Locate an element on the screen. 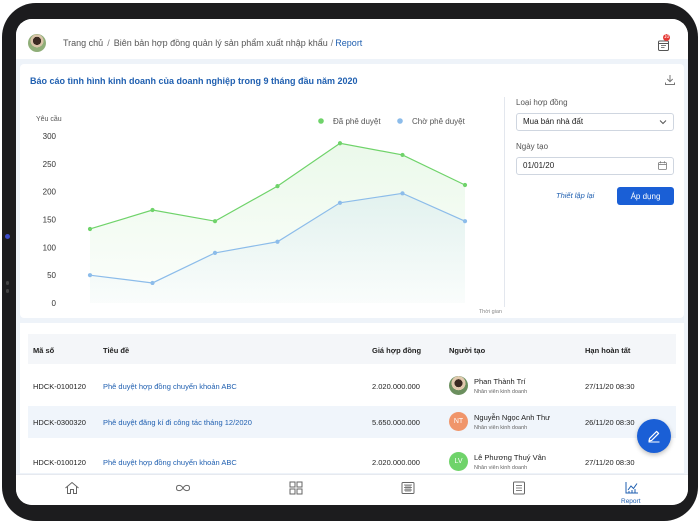  filter-actions: Thiết lập lại Áp dụng is located at coordinates (595, 196).